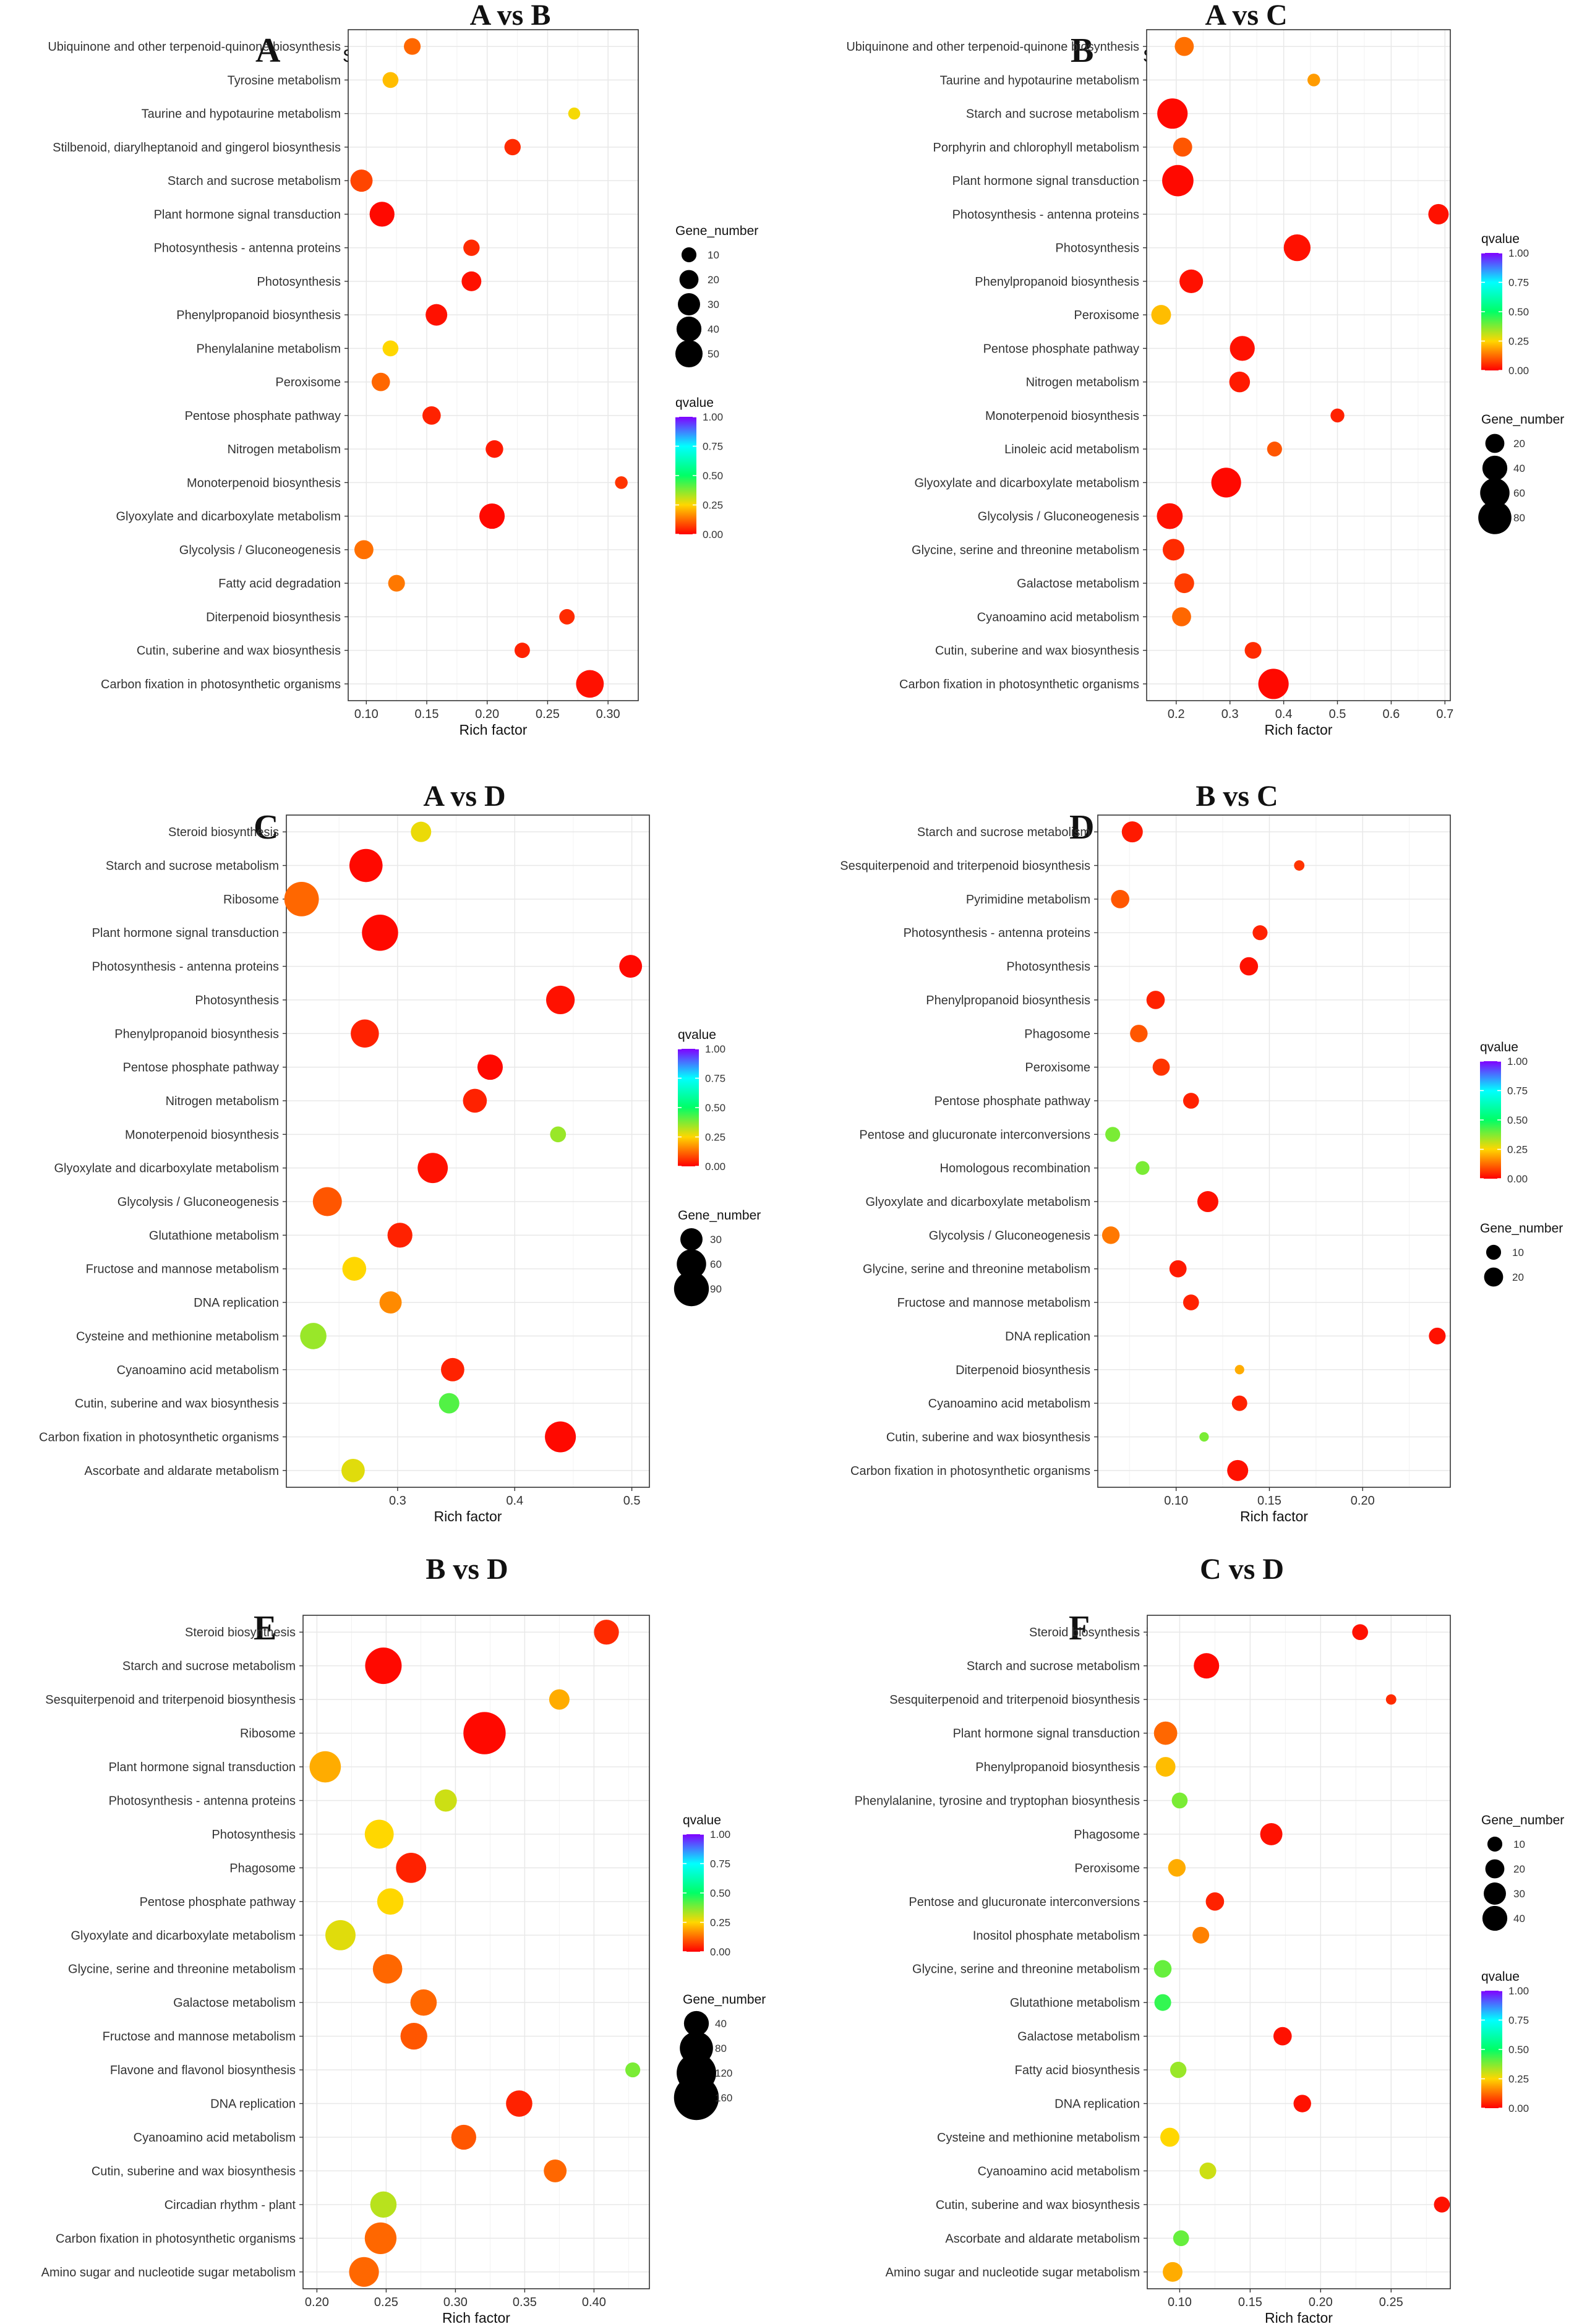 The height and width of the screenshot is (2324, 1587). What do you see at coordinates (724, 2000) in the screenshot?
I see `size-legend-title: Gene_number` at bounding box center [724, 2000].